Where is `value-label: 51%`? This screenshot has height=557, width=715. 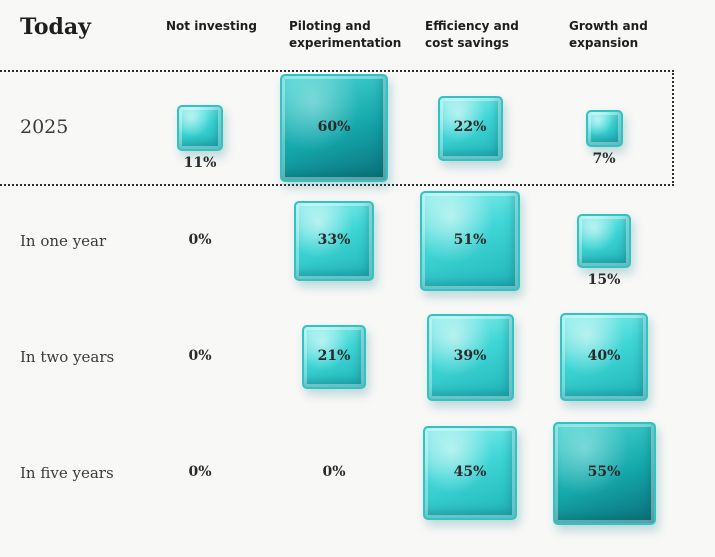
value-label: 51% is located at coordinates (470, 240).